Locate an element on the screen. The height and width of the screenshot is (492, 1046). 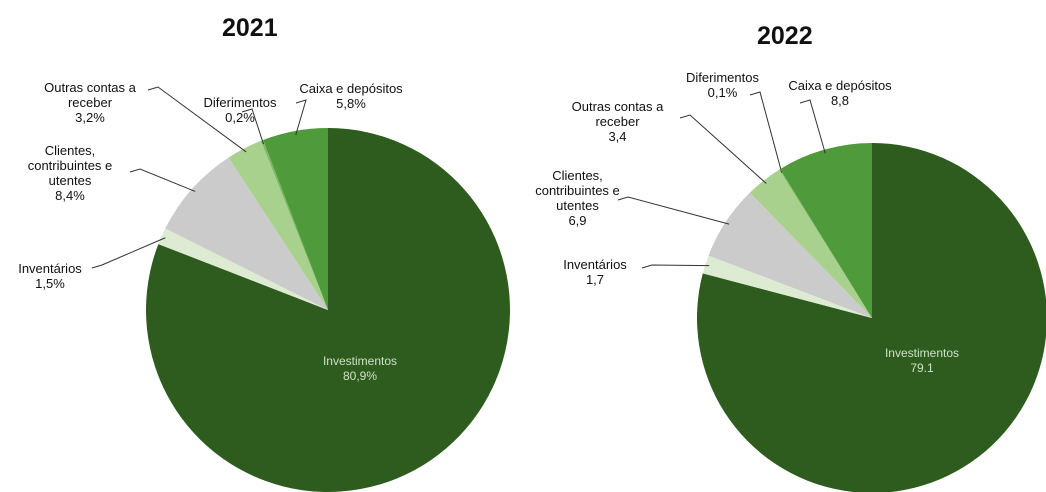
slice-label: Investimentos 80,9% is located at coordinates (360, 369).